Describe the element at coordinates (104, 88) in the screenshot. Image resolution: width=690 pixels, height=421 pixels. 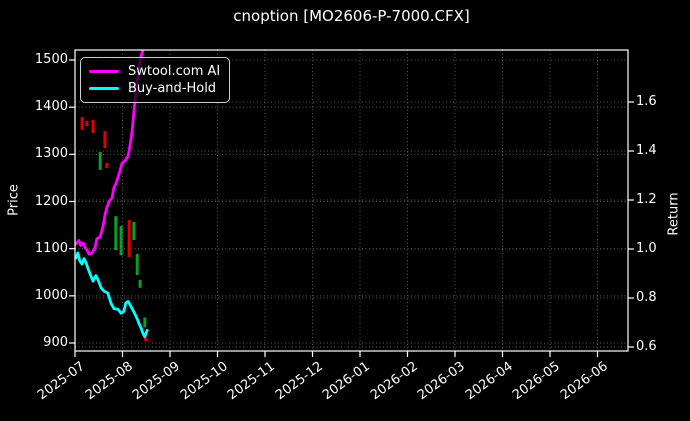
I see `buyhold-line-swatch-icon` at that location.